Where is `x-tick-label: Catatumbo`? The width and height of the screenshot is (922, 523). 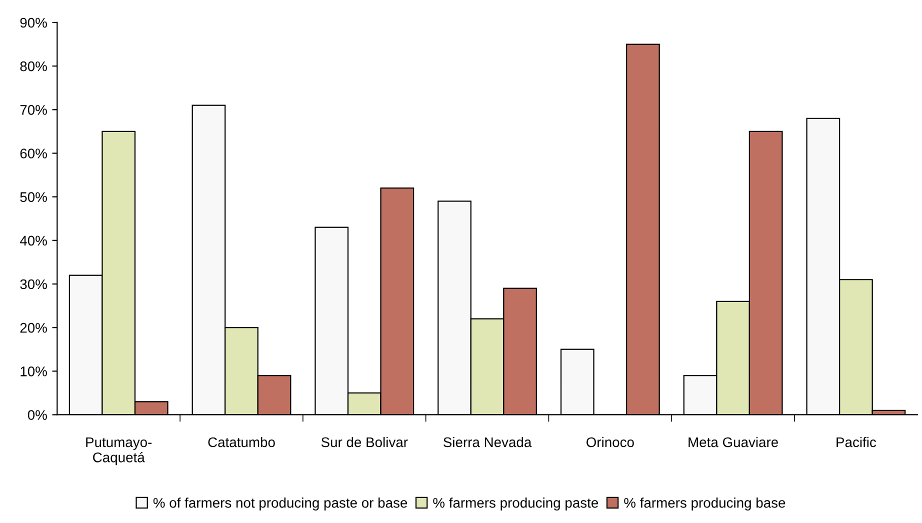
x-tick-label: Catatumbo is located at coordinates (241, 442).